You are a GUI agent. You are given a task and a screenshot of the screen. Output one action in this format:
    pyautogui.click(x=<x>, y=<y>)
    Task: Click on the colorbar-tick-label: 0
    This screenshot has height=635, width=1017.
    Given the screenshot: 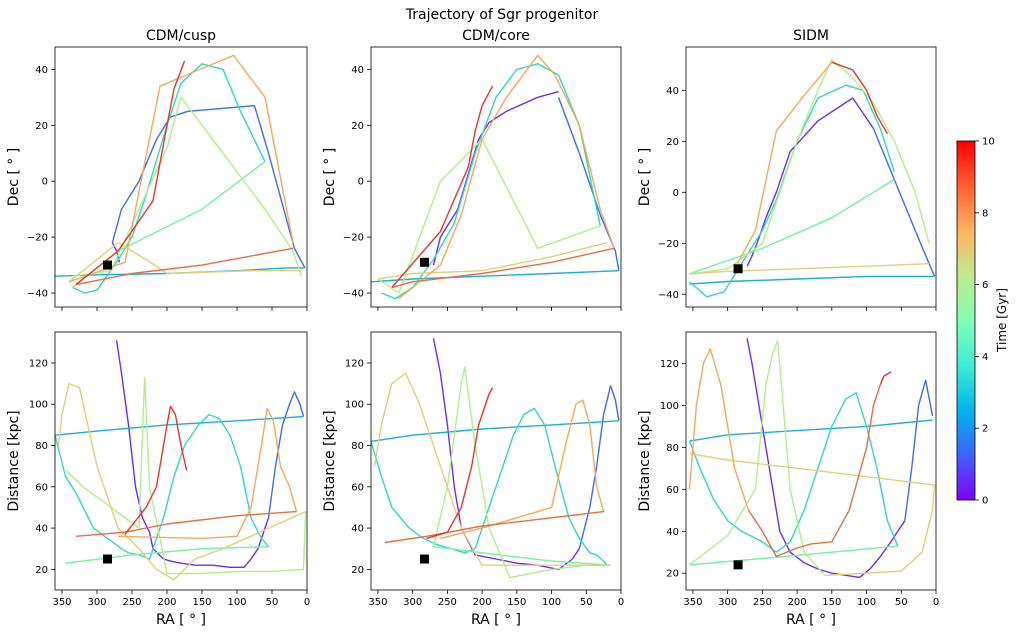 What is the action you would take?
    pyautogui.click(x=985, y=501)
    